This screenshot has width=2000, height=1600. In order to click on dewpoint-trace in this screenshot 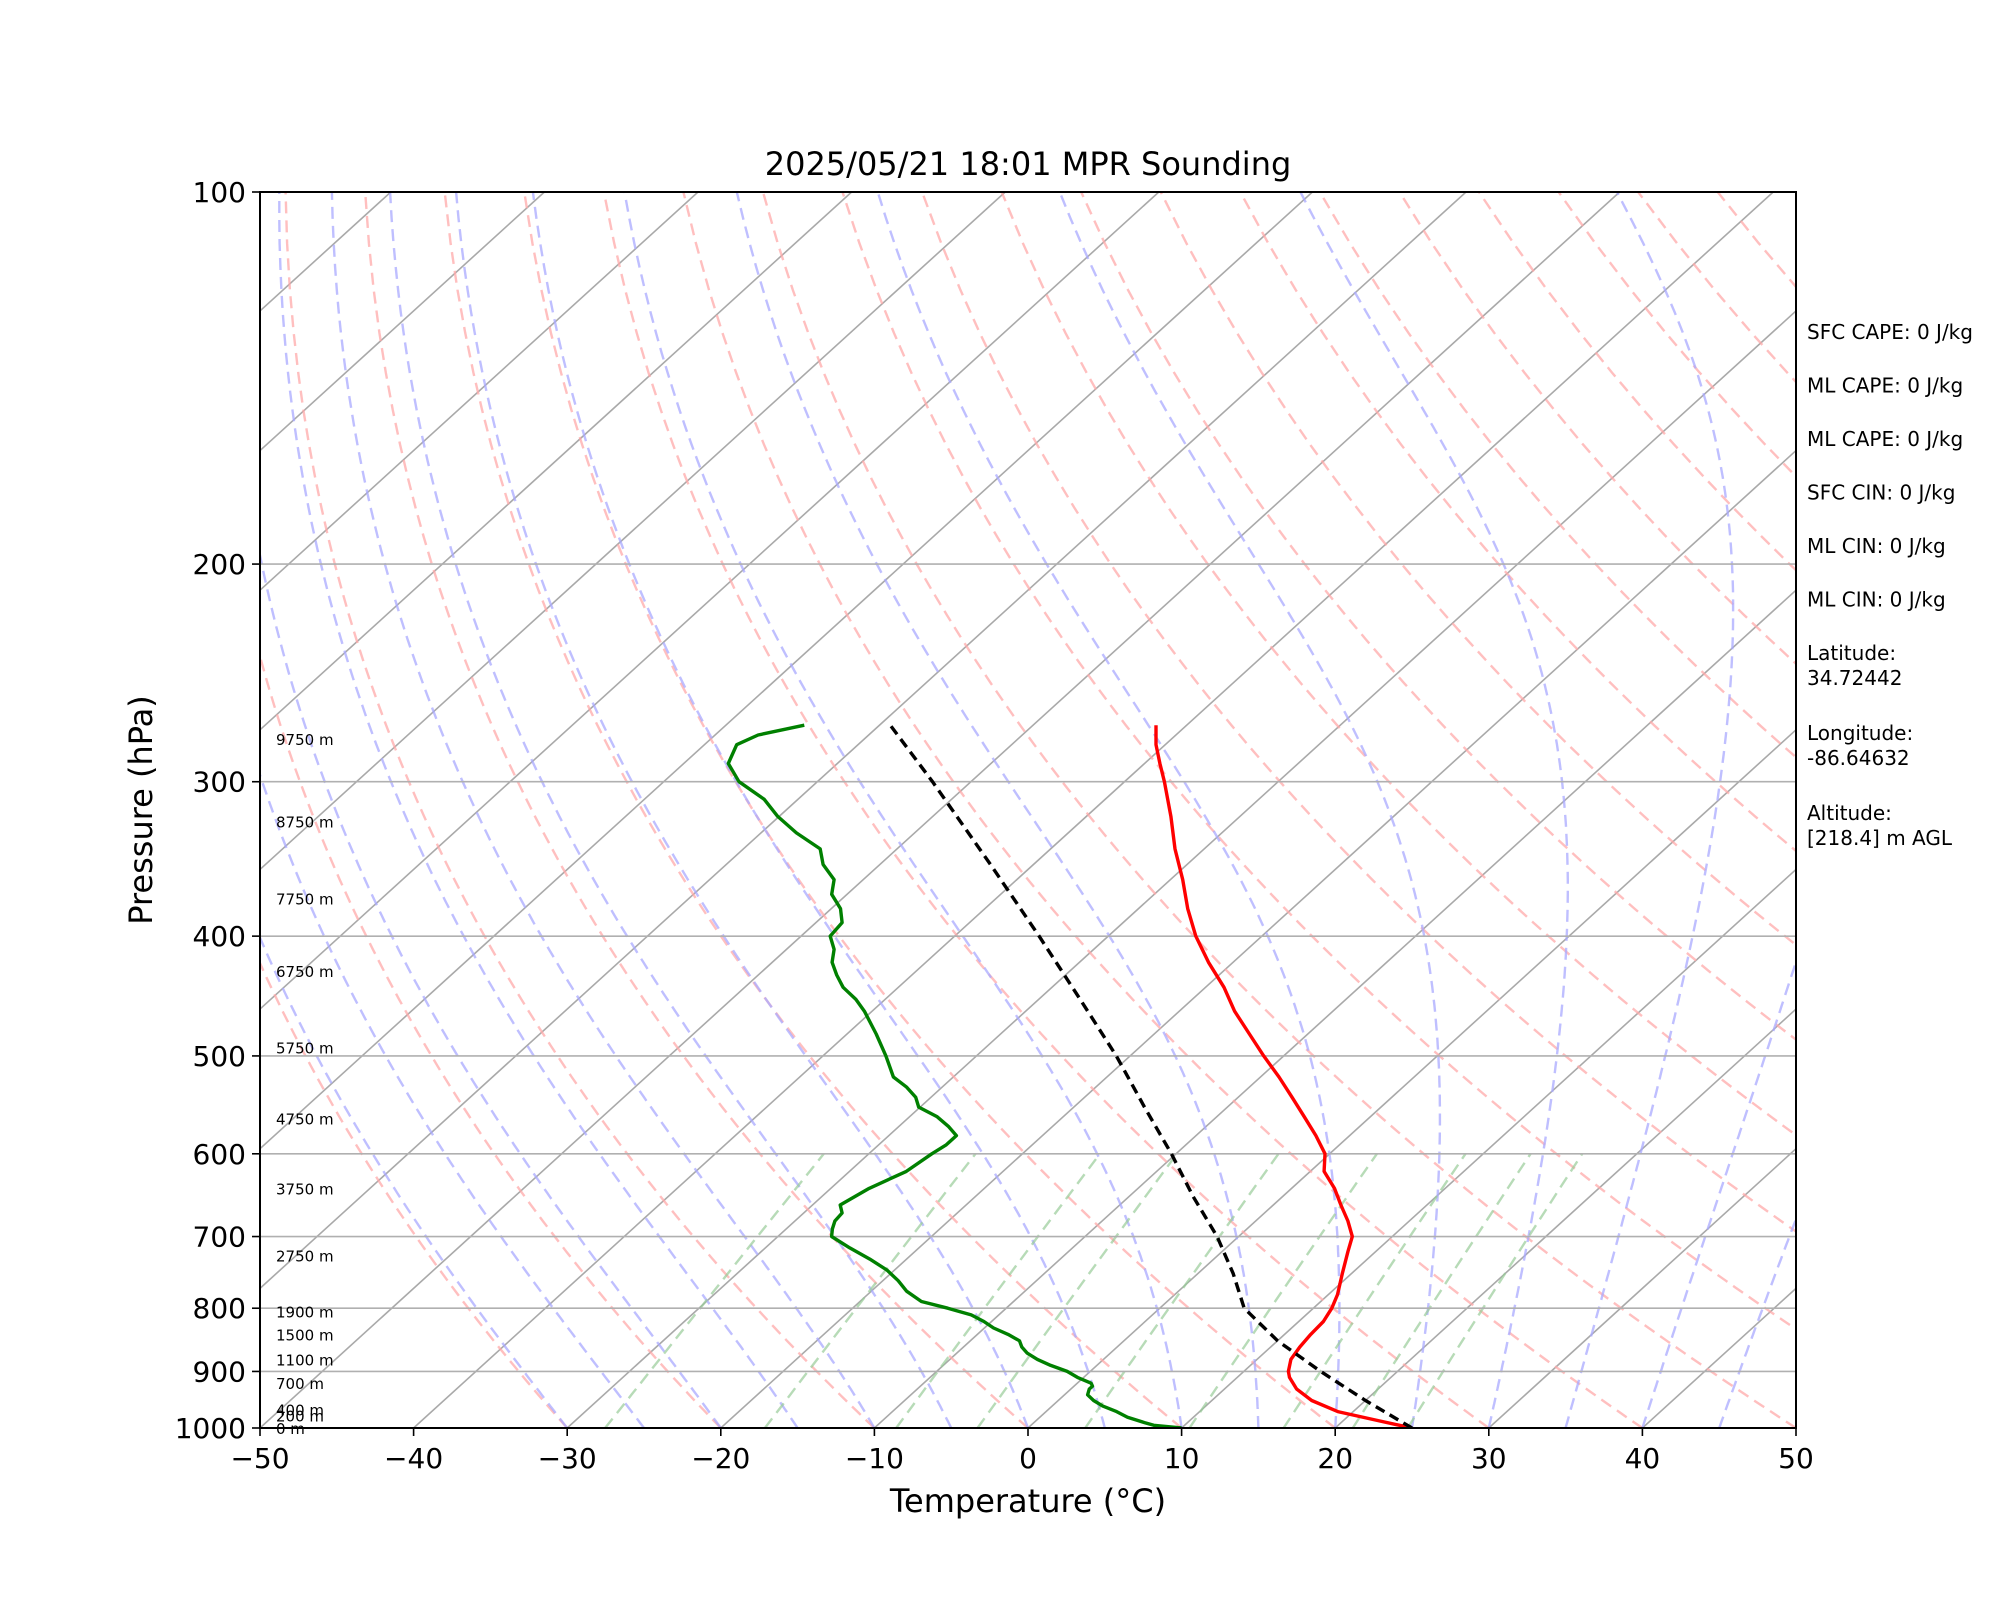, I will do `click(954, 1075)`.